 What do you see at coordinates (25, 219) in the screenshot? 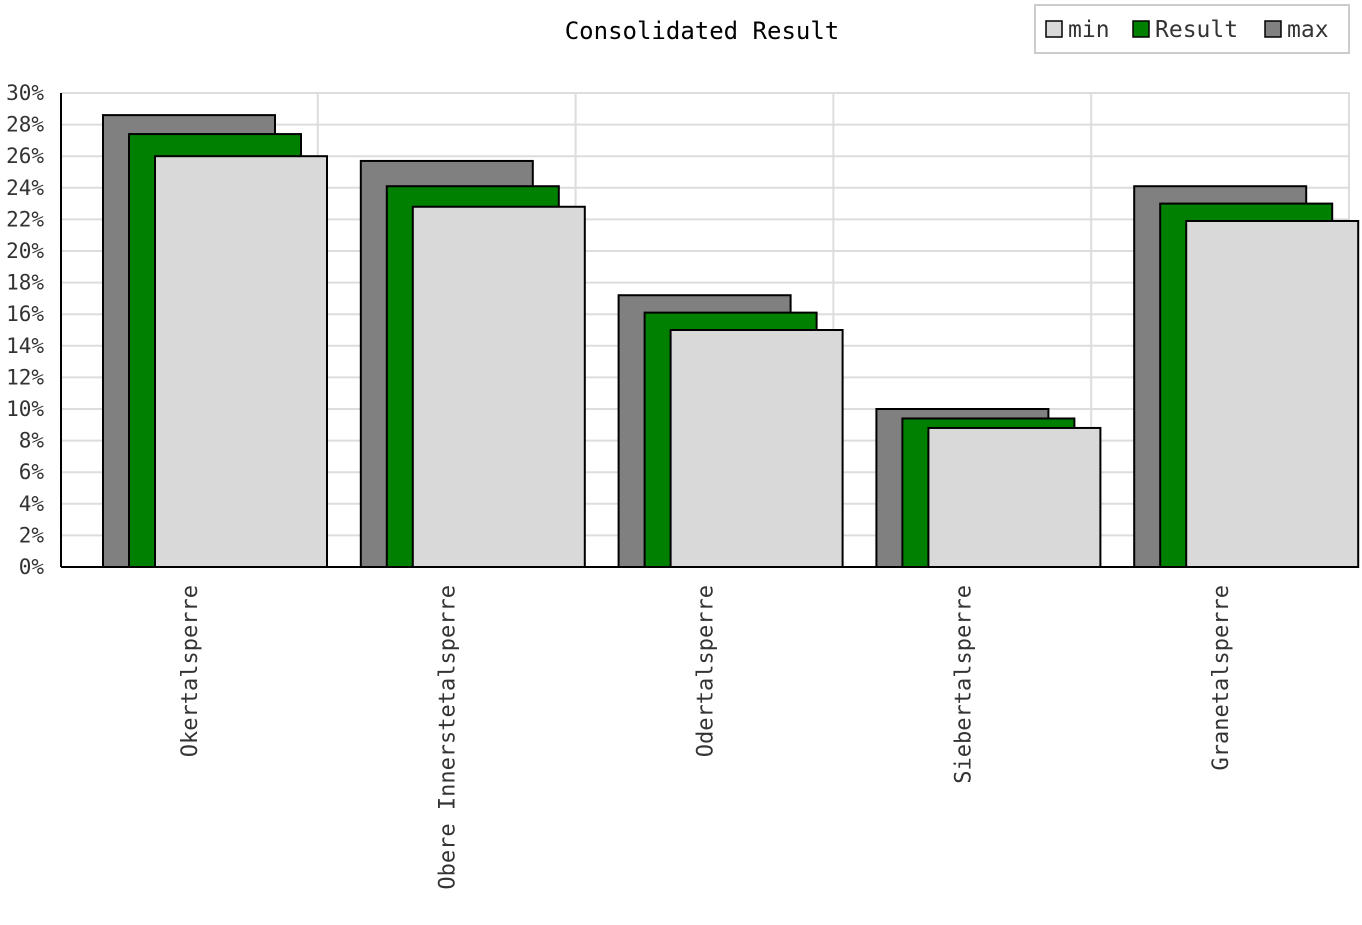
I see `y-tick-label: 22%` at bounding box center [25, 219].